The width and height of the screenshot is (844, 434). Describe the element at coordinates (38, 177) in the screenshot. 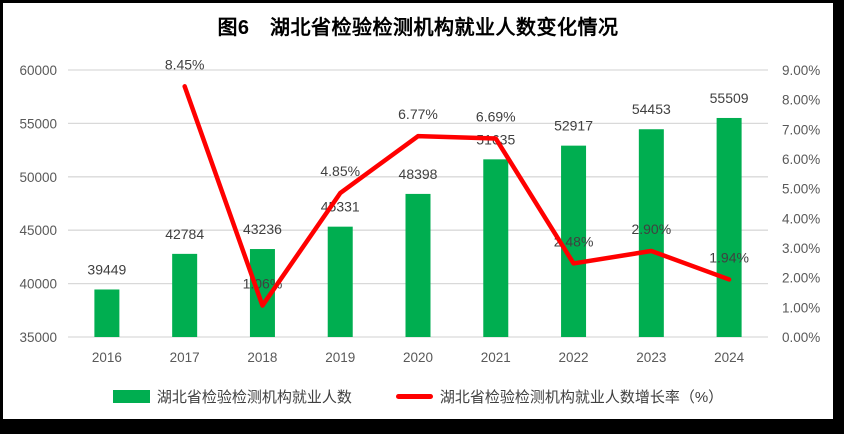

I see `left-axis-tick-label: 50000` at that location.